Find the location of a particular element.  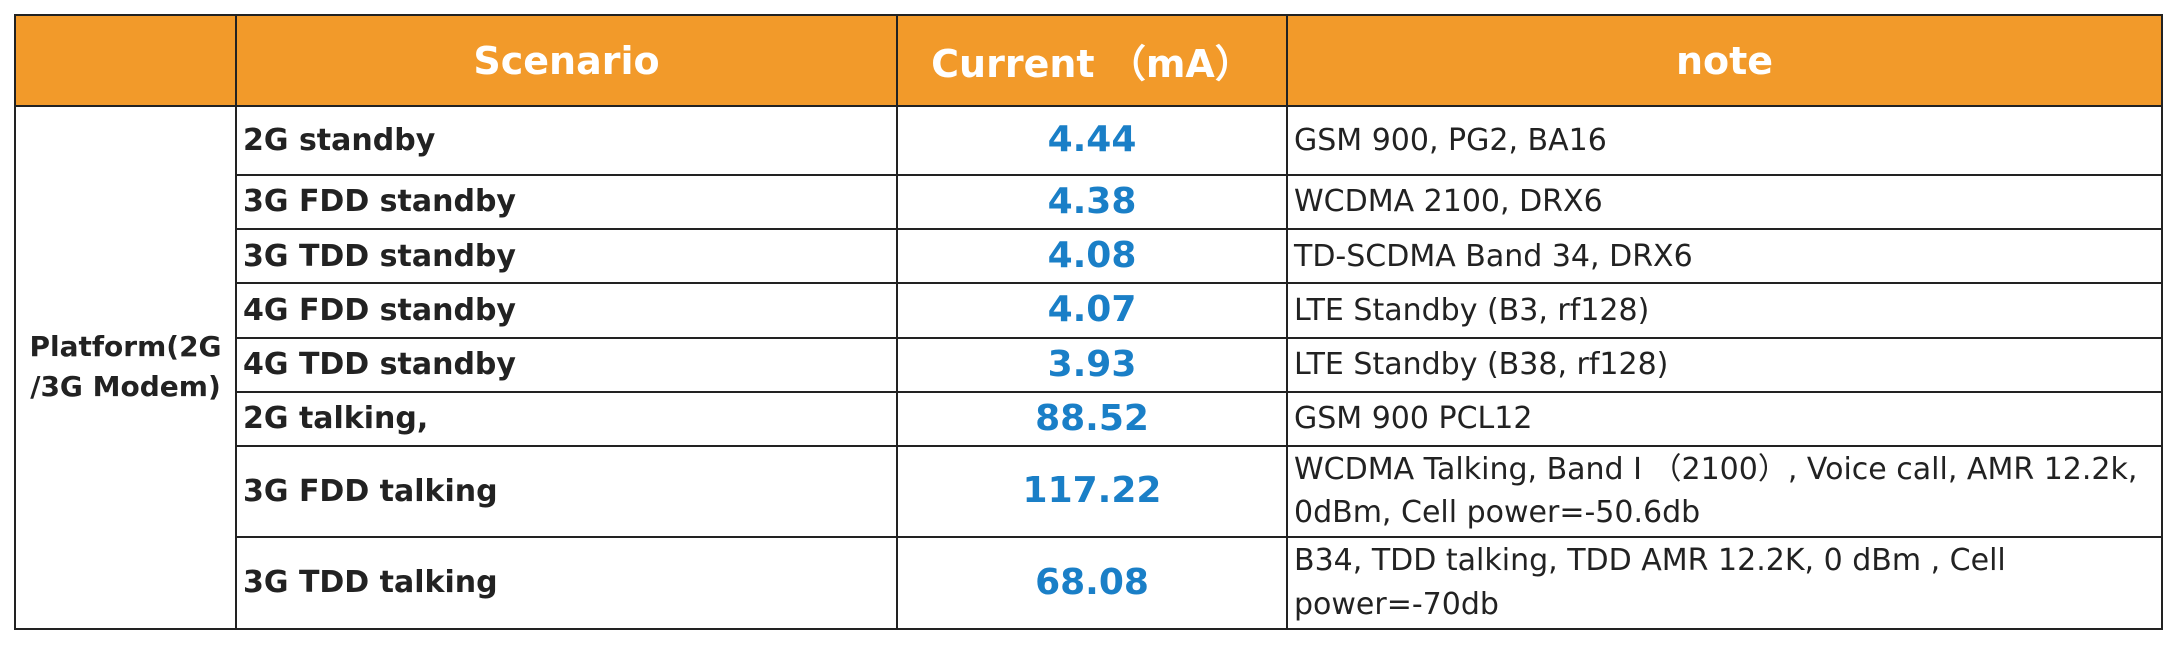

header-cell: Current （mA） is located at coordinates (1092, 60).